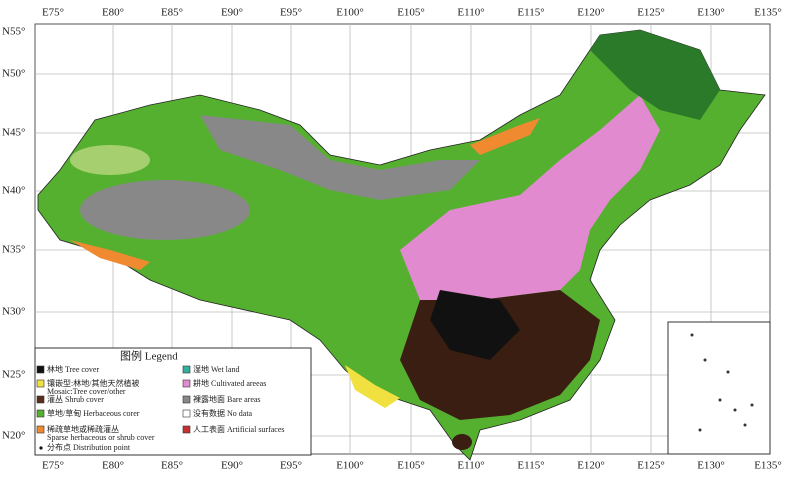 Image resolution: width=803 pixels, height=478 pixels. What do you see at coordinates (149, 356) in the screenshot?
I see `legend-title: 图例 Legend` at bounding box center [149, 356].